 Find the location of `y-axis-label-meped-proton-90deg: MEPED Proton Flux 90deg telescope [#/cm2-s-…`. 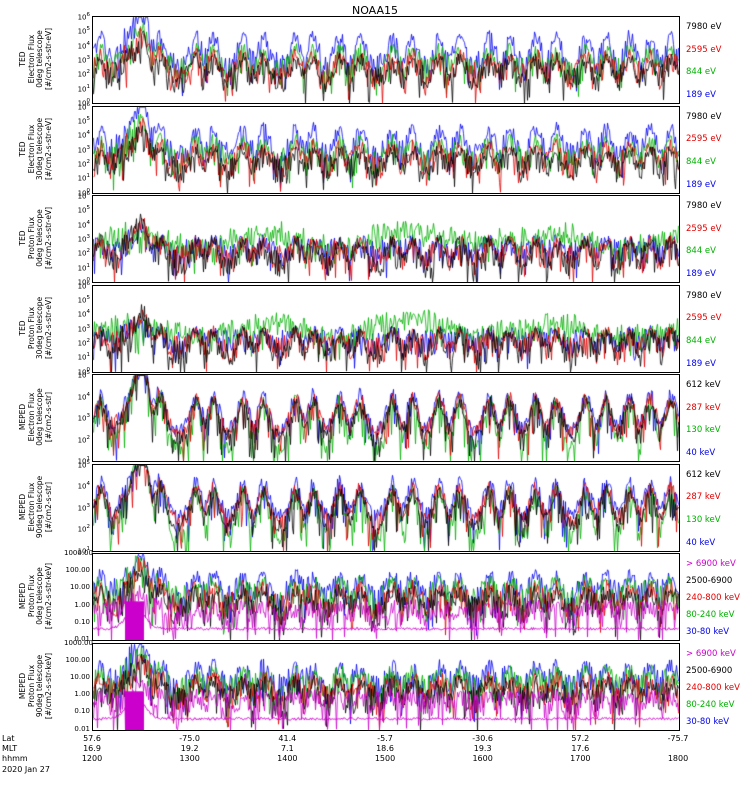

y-axis-label-meped-proton-90deg: MEPED Proton Flux 90deg telescope [#/cm2-s-… is located at coordinates (35, 685).